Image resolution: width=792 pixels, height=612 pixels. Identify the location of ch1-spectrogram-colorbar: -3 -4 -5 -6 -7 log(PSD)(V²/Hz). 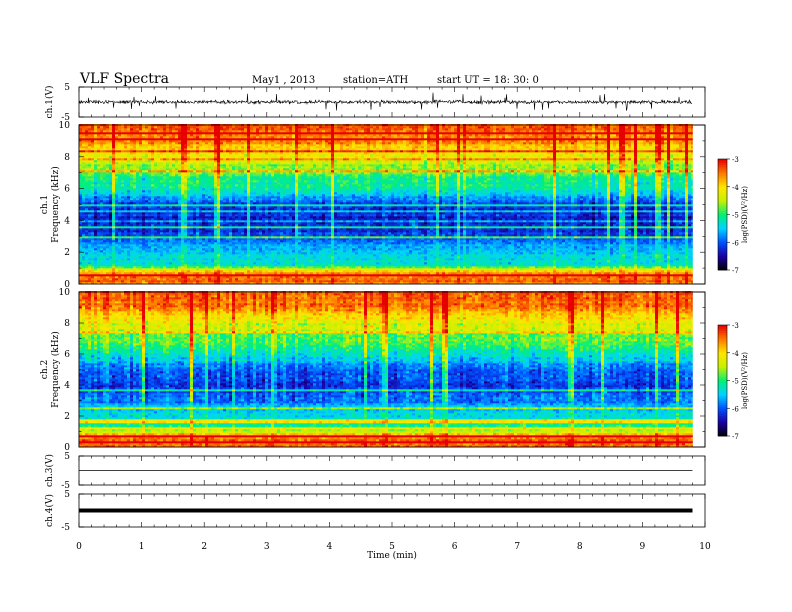
(733, 215).